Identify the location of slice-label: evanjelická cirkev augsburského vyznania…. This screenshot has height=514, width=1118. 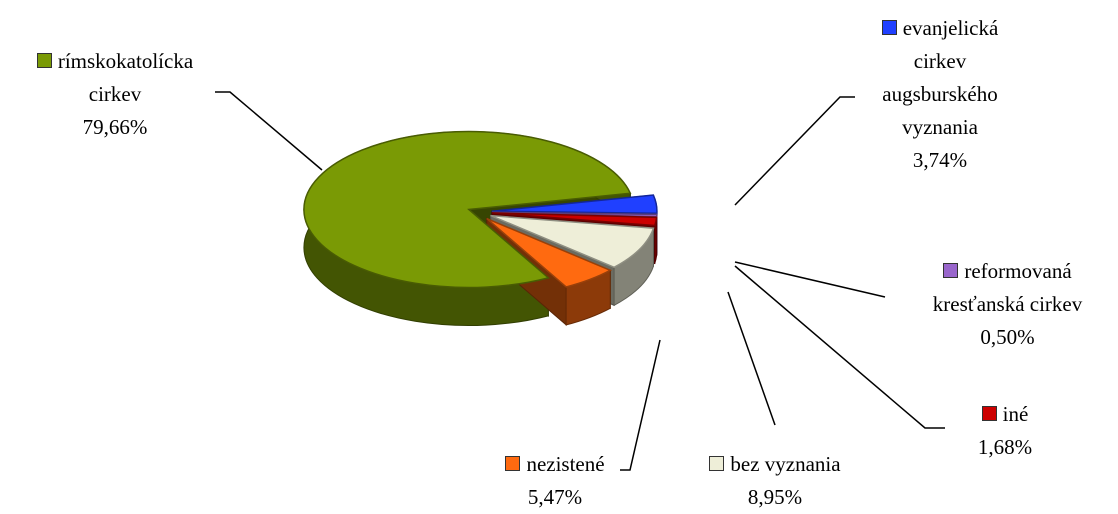
(940, 94).